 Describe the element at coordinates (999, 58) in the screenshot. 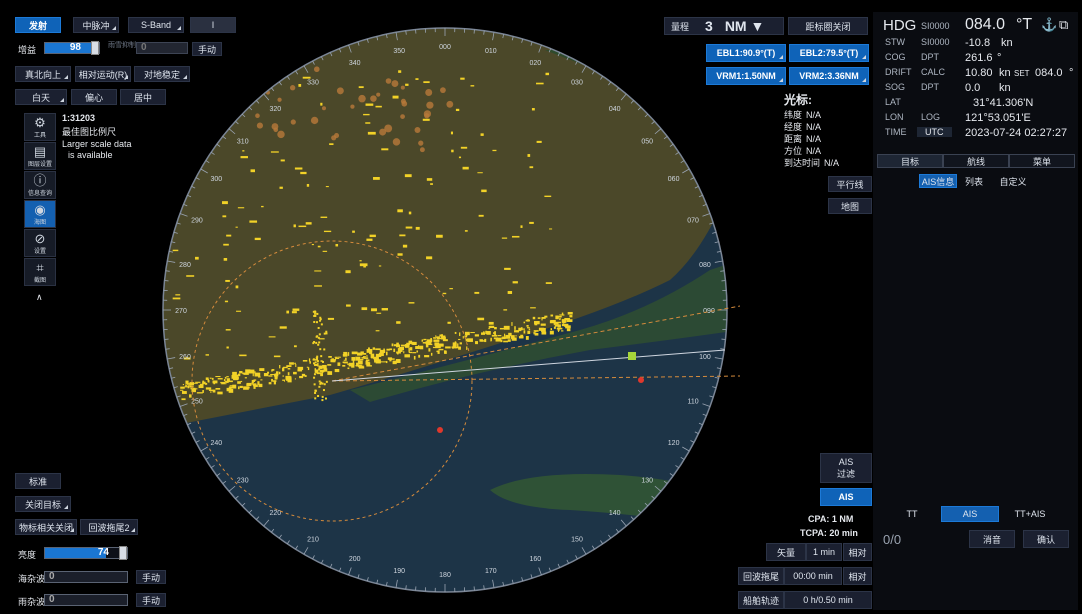

I see `cog-unit: °` at that location.